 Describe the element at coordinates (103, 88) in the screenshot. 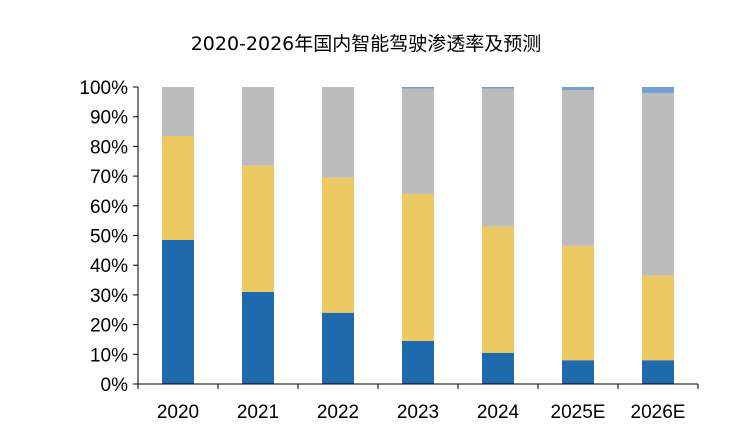

I see `y-tick-label: 100%` at that location.